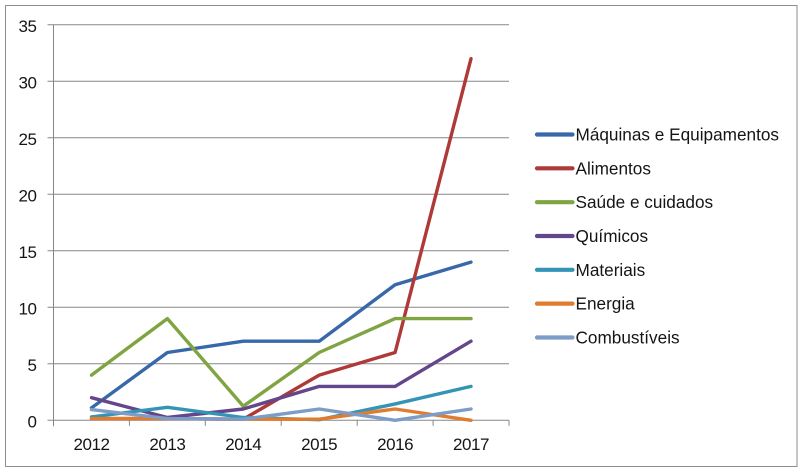  What do you see at coordinates (606, 304) in the screenshot?
I see `svg-text: Energia` at bounding box center [606, 304].